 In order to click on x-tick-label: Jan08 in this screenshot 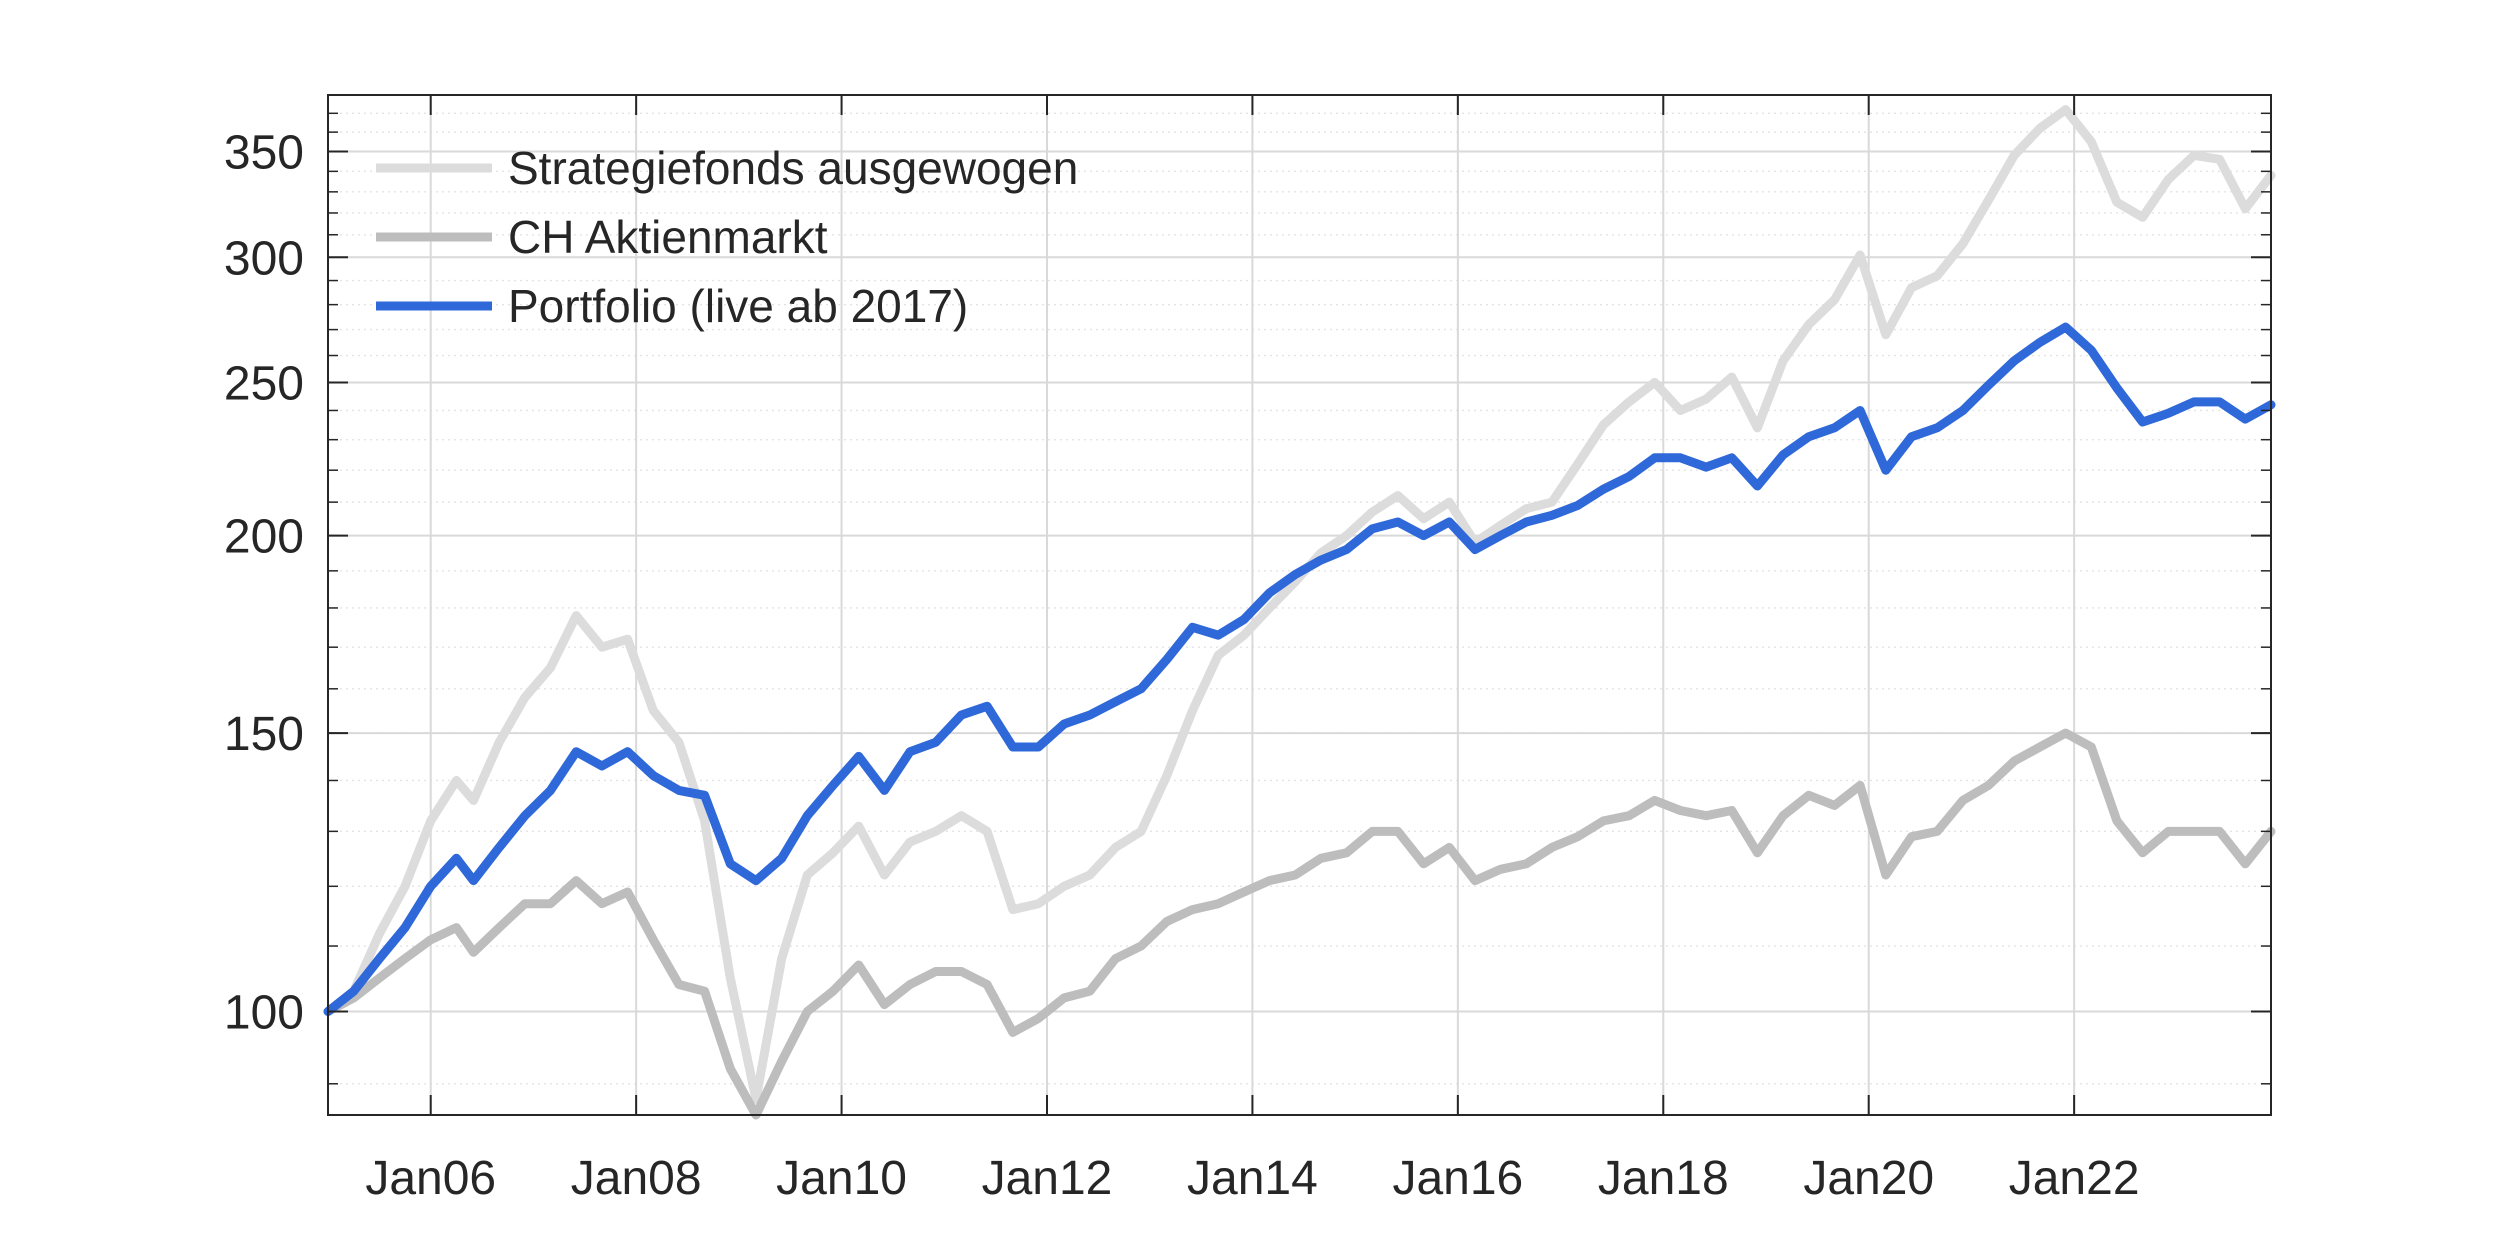, I will do `click(636, 1178)`.